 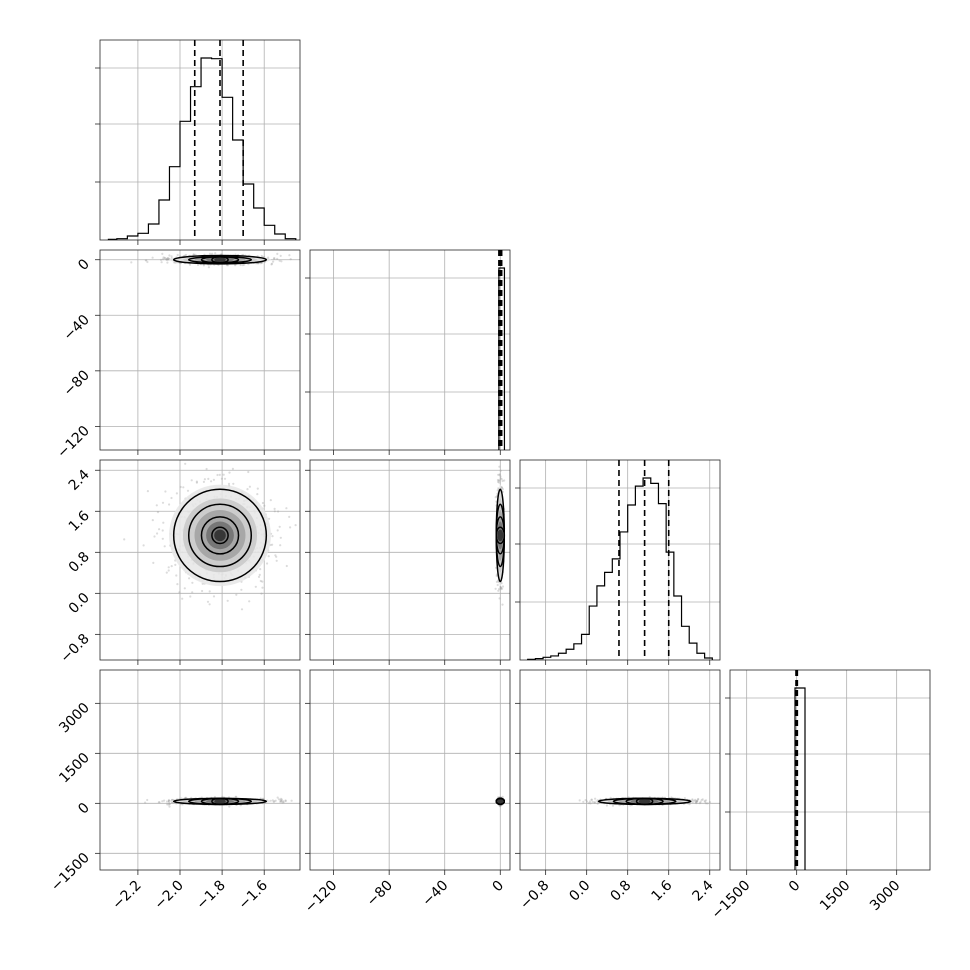 What do you see at coordinates (885, 896) in the screenshot?
I see `tick-label-x-p3: 3000` at bounding box center [885, 896].